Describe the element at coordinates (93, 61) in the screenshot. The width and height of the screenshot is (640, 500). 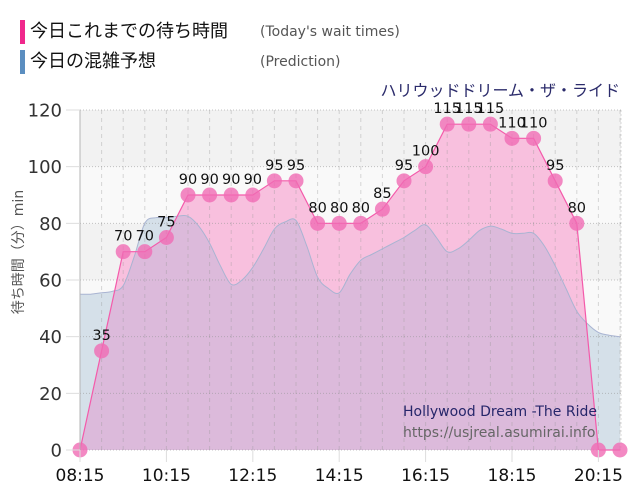
I see `legend-label: 今日の混雑予想` at that location.